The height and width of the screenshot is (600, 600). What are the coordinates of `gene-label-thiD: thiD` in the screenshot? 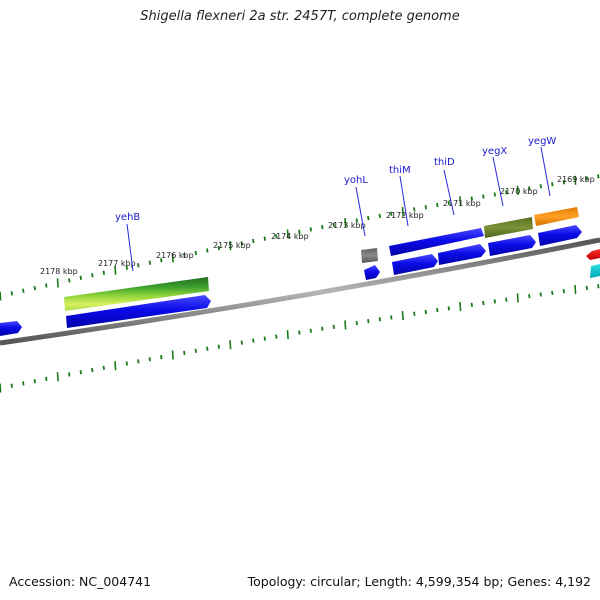 It's located at (444, 162).